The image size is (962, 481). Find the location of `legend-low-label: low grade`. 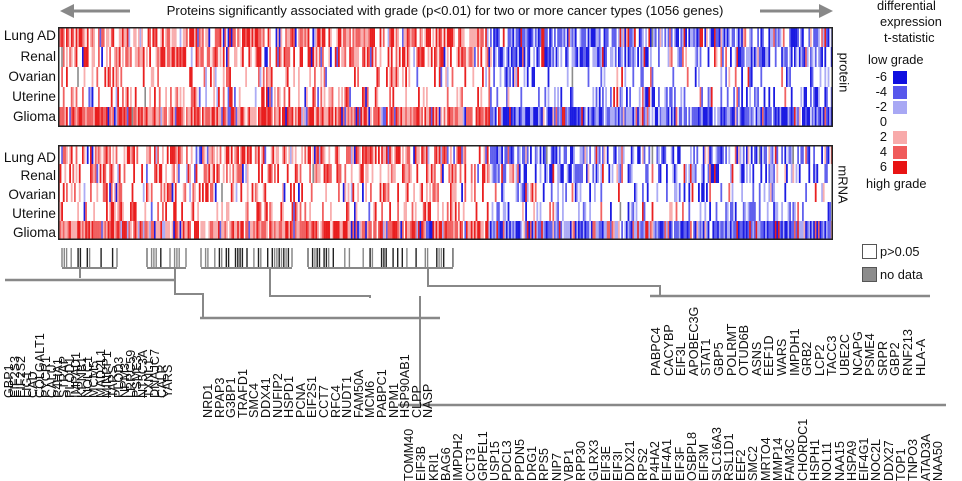

legend-low-label: low grade is located at coordinates (896, 59).